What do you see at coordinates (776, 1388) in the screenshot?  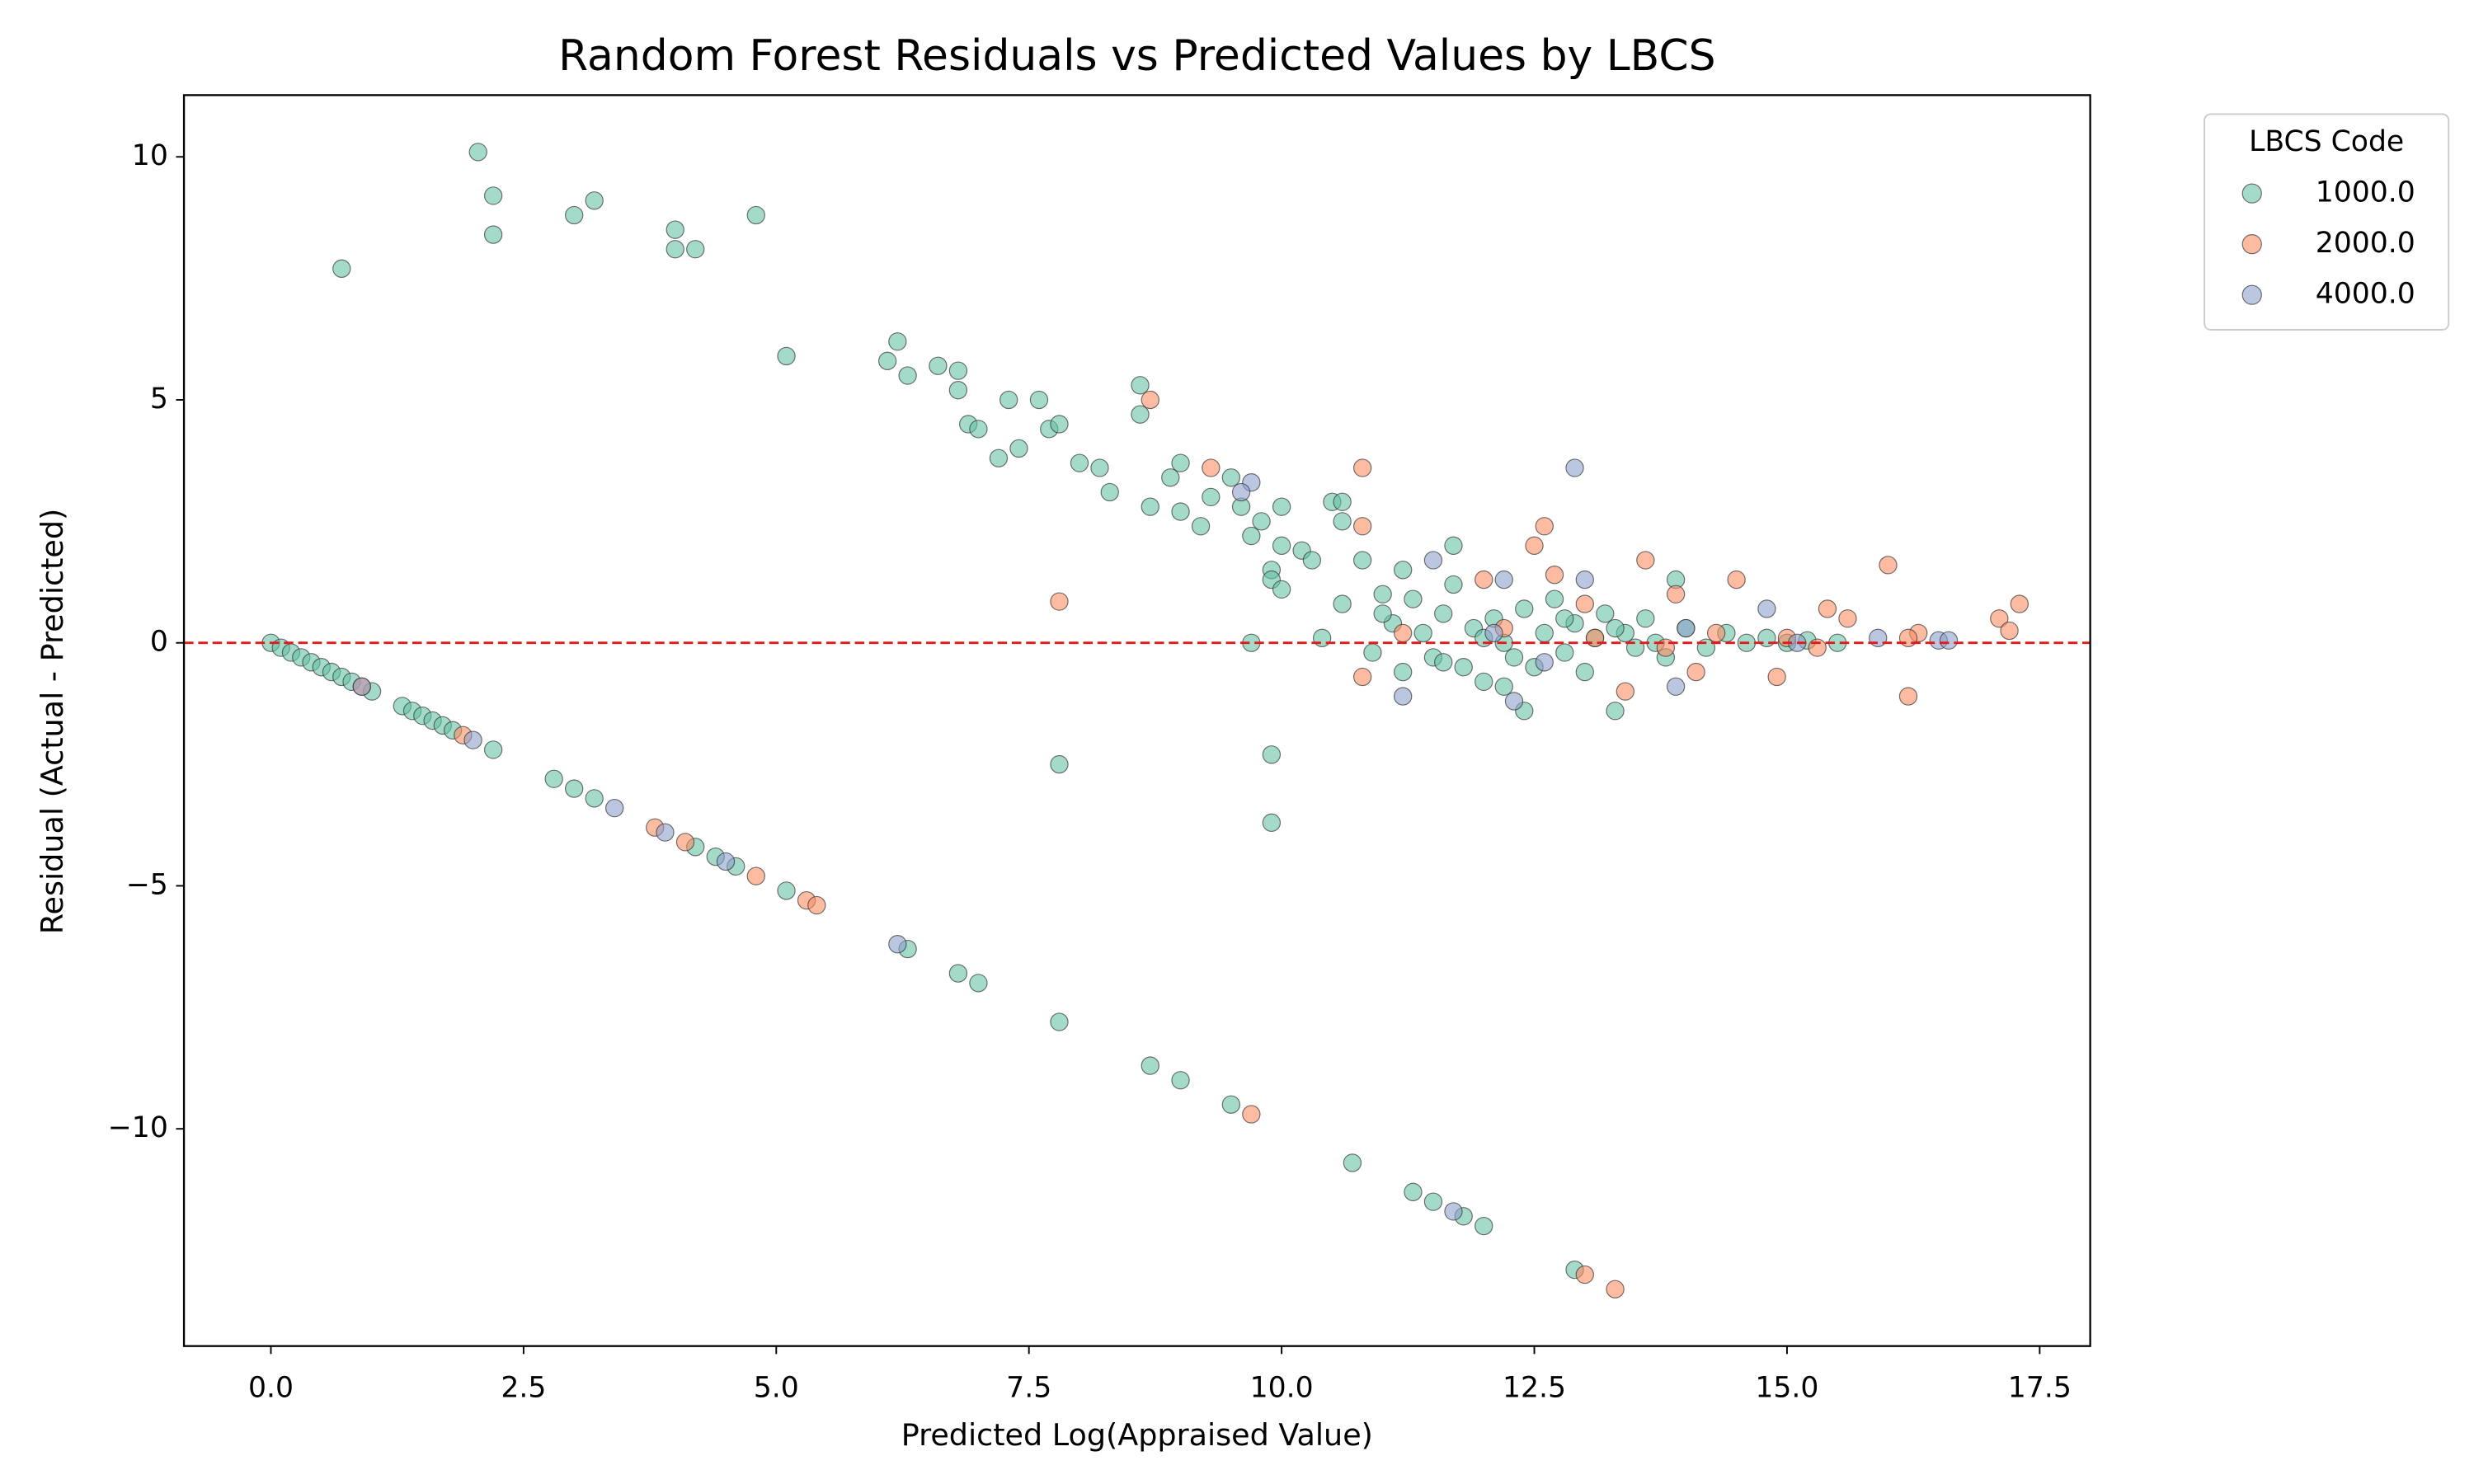 I see `x-tick-label: 5.0` at bounding box center [776, 1388].